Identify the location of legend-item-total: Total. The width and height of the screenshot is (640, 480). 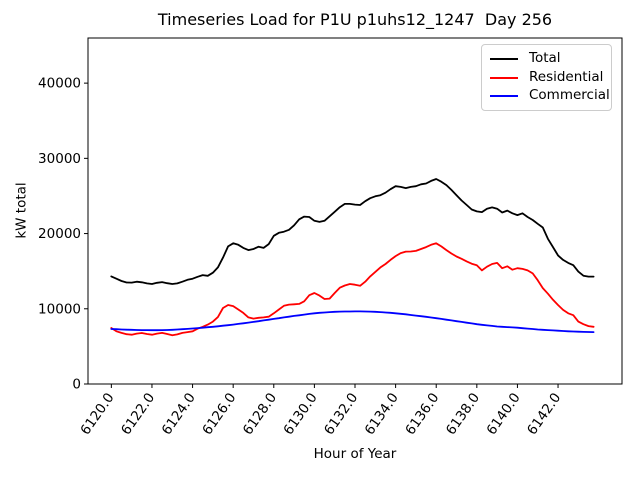
(546, 59).